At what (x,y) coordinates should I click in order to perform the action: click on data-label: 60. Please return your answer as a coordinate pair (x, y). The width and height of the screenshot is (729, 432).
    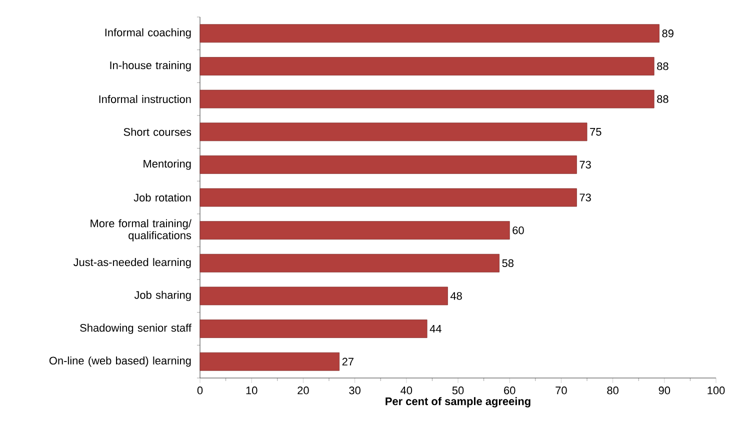
    Looking at the image, I should click on (518, 230).